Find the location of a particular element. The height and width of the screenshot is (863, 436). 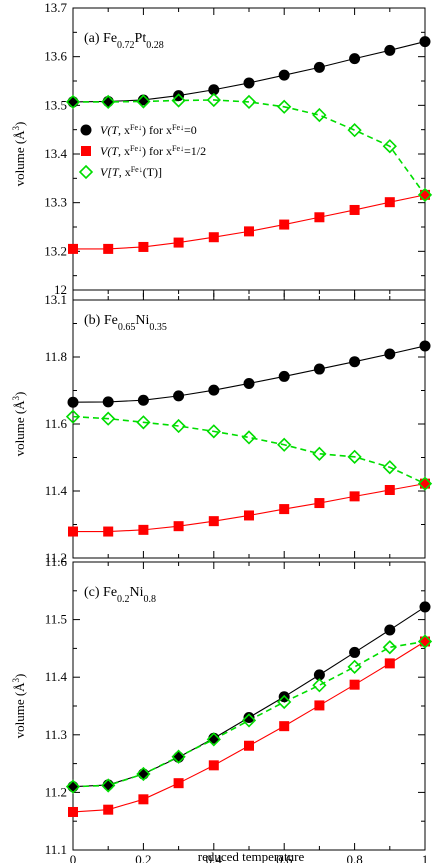

panel-label: (b) Fe0.65Ni0.35 is located at coordinates (125, 323).